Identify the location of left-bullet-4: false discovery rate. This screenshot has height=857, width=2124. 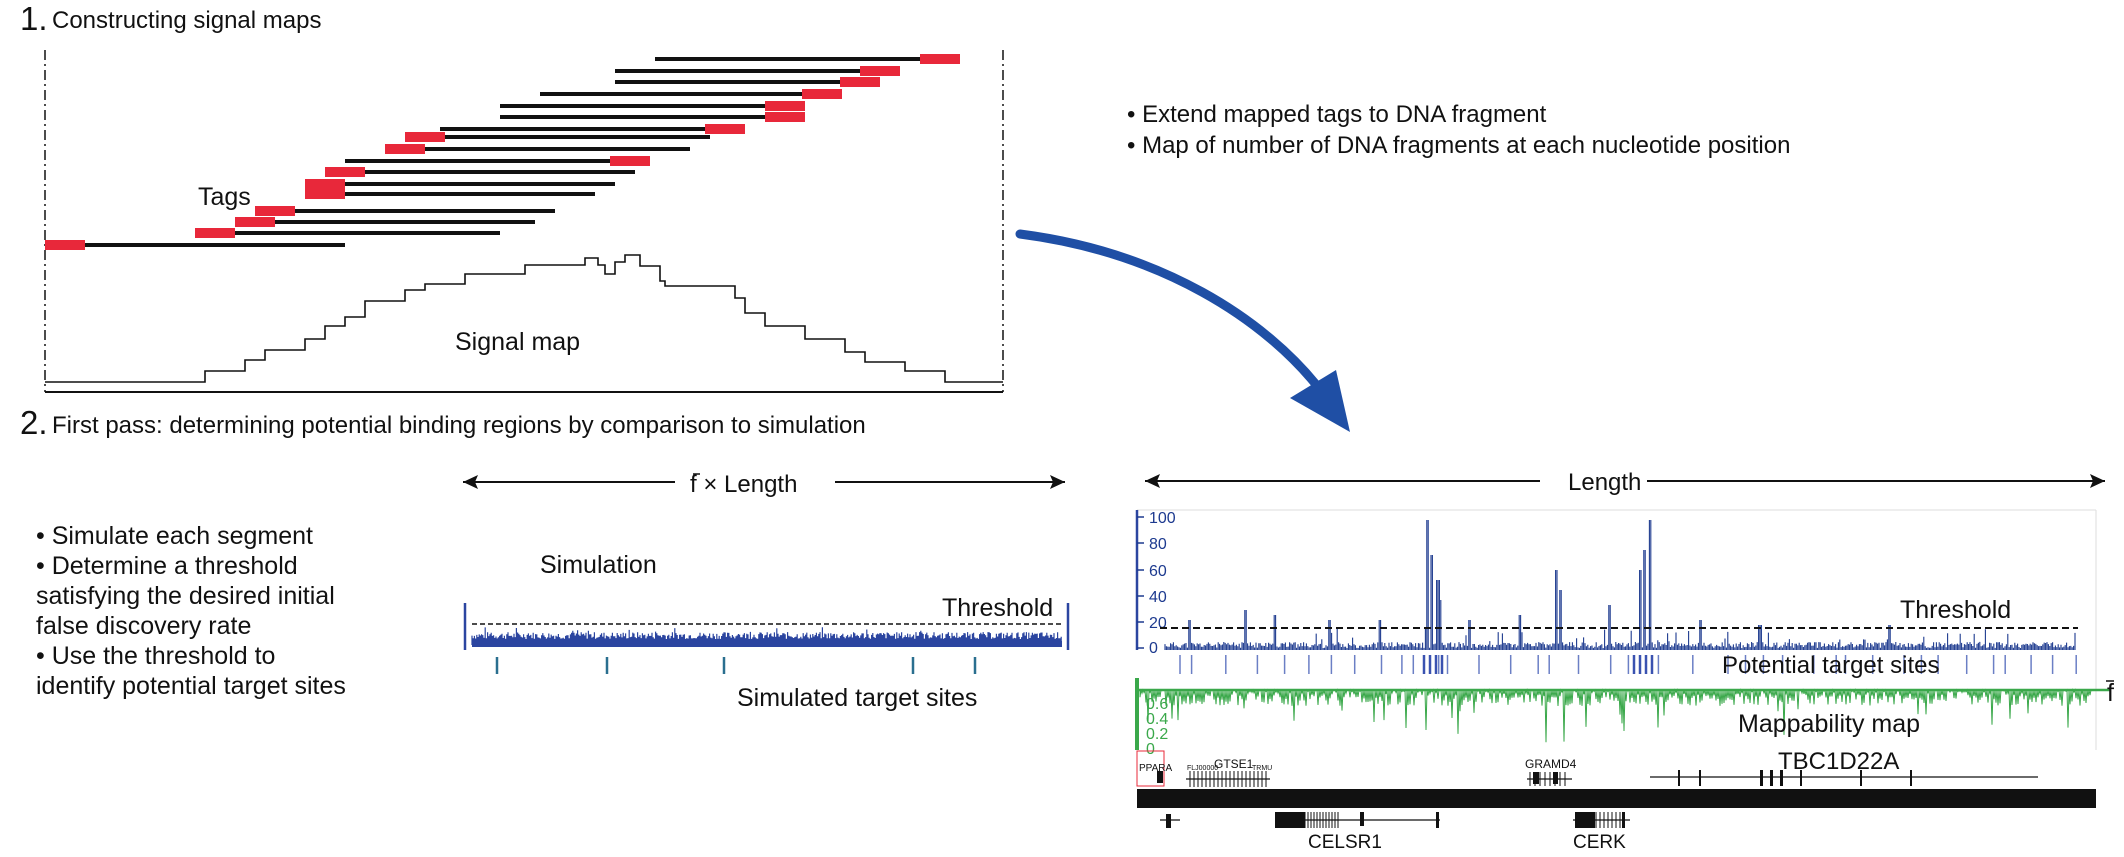
(143, 626).